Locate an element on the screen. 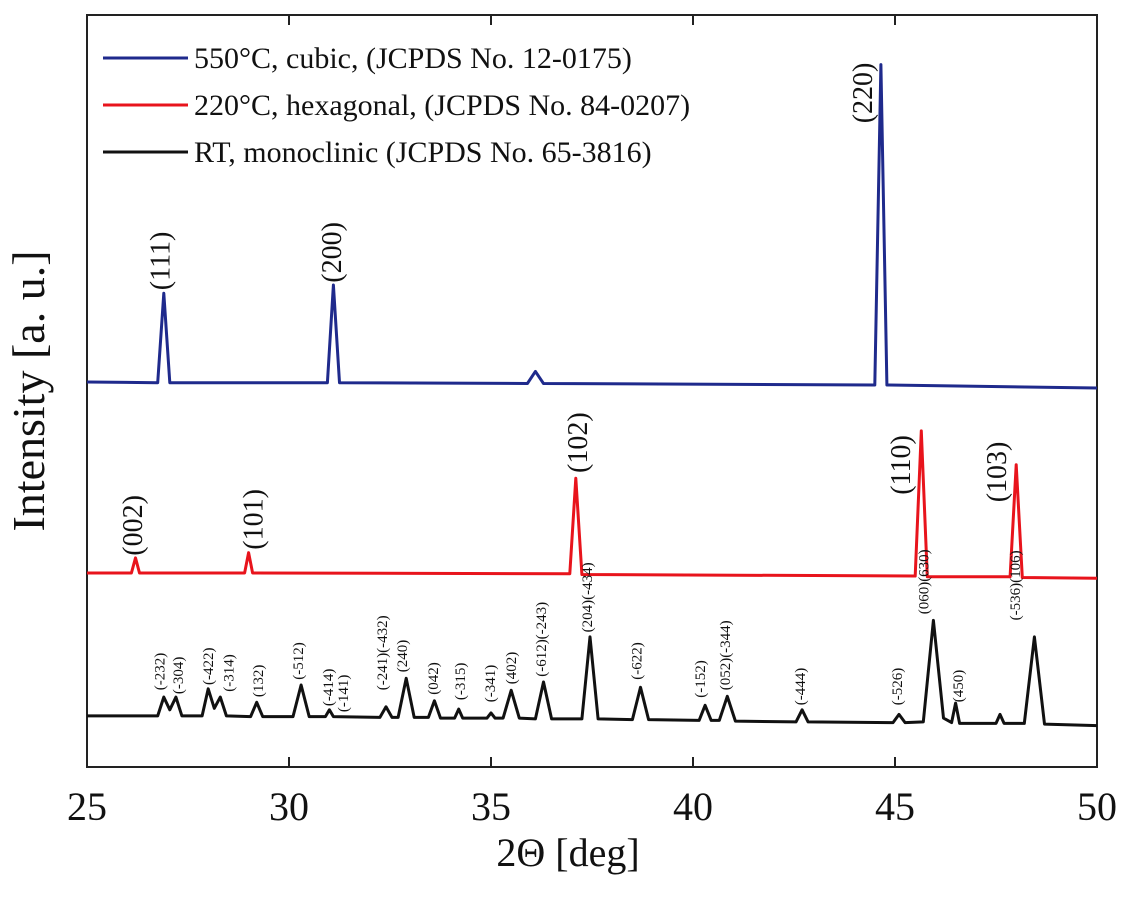 The height and width of the screenshot is (897, 1127). peak-label: (204)(-434) is located at coordinates (588, 597).